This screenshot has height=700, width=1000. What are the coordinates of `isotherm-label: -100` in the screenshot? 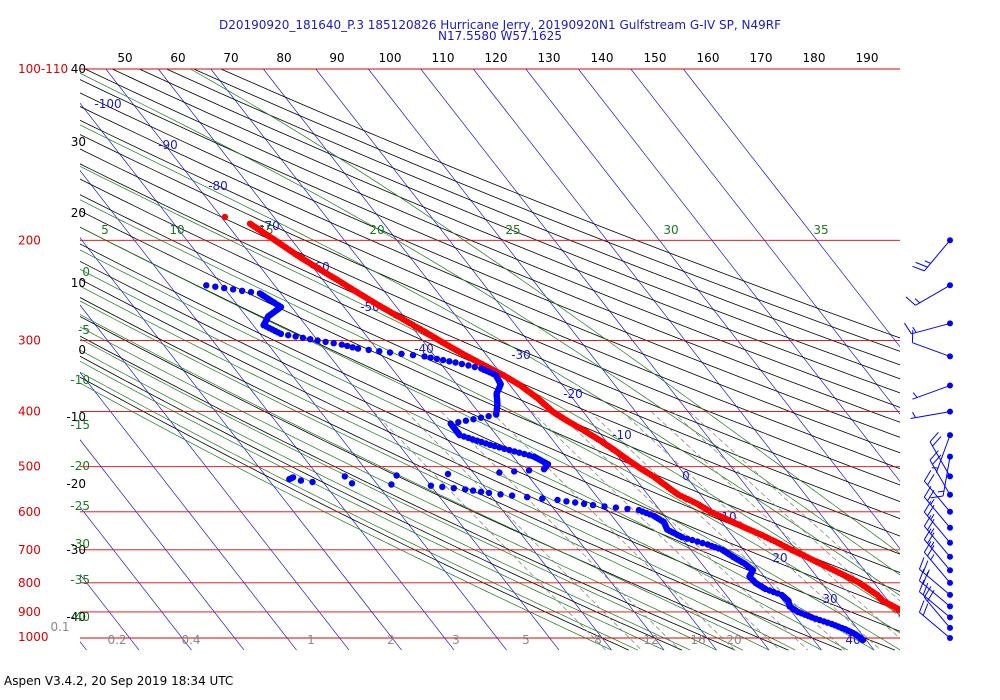 It's located at (107, 104).